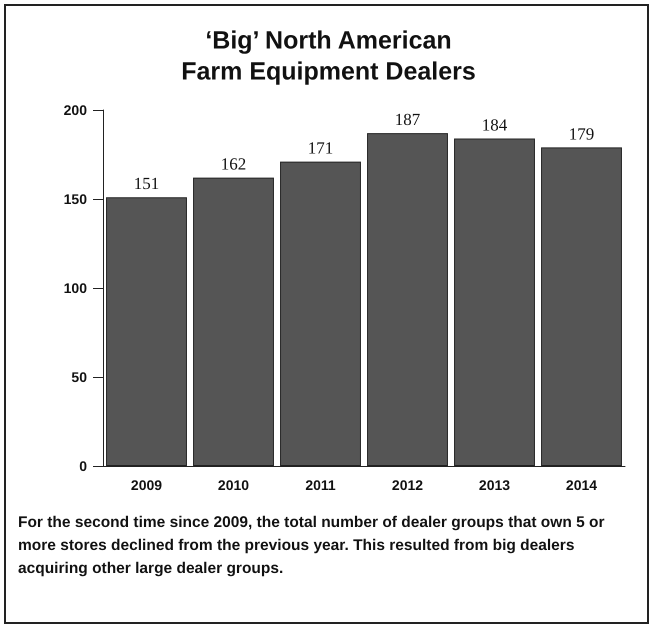 The image size is (657, 632). What do you see at coordinates (328, 56) in the screenshot?
I see `chart-title: ‘Big’ North American Farm Equipment Dealers` at bounding box center [328, 56].